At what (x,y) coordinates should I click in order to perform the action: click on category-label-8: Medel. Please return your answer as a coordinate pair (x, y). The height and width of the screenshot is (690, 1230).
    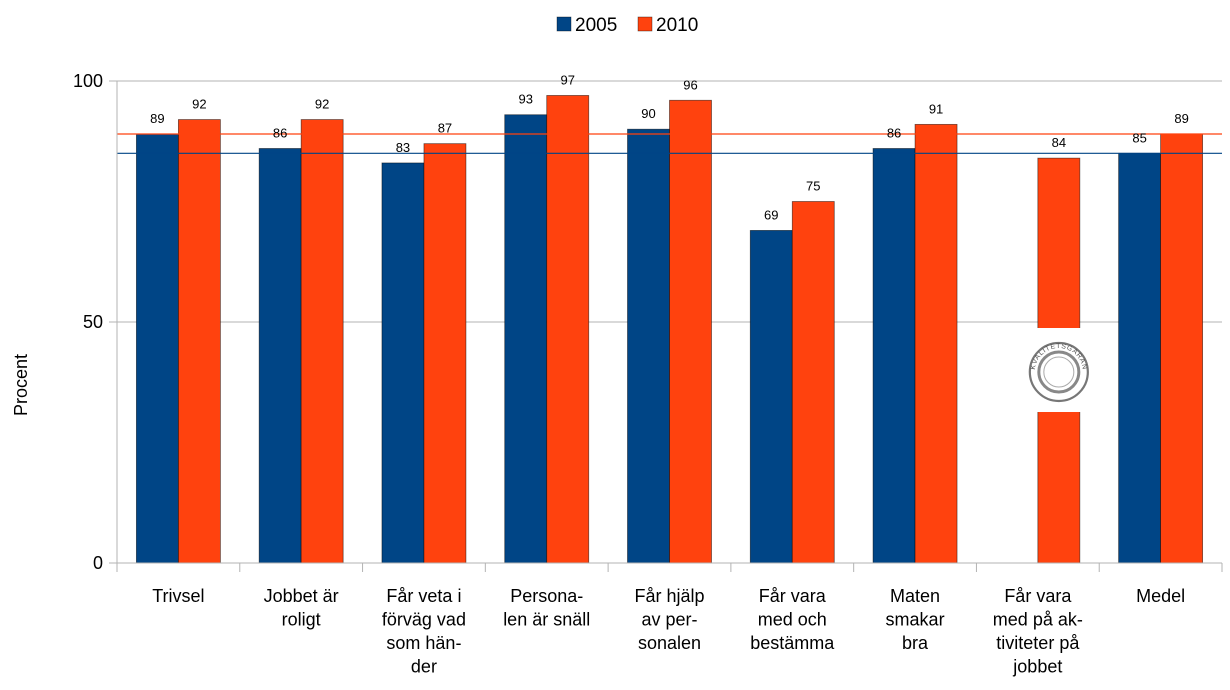
    Looking at the image, I should click on (1160, 596).